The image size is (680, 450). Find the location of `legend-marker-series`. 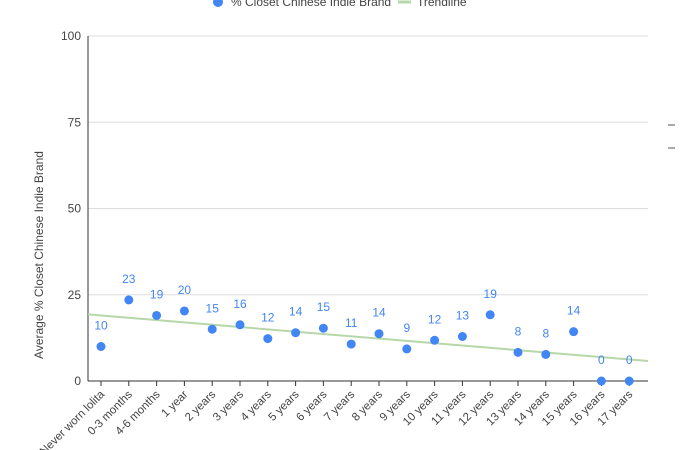

legend-marker-series is located at coordinates (218, 3).